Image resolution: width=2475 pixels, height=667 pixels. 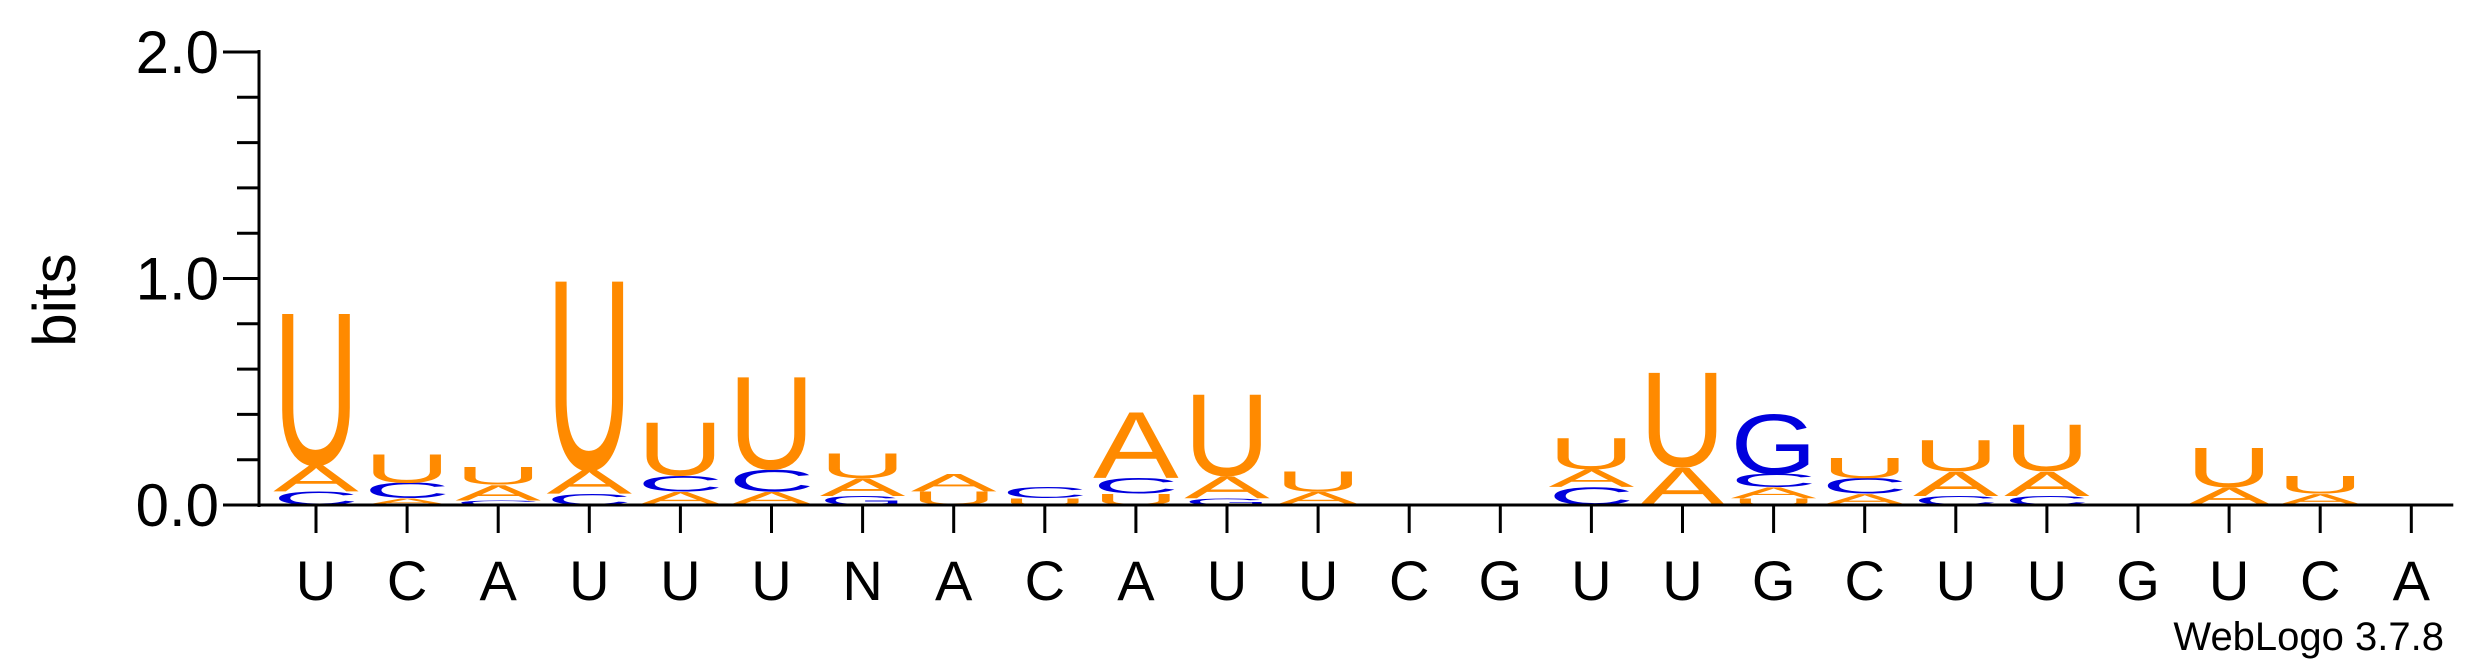 I want to click on logo-column: UA, so click(x=954, y=488).